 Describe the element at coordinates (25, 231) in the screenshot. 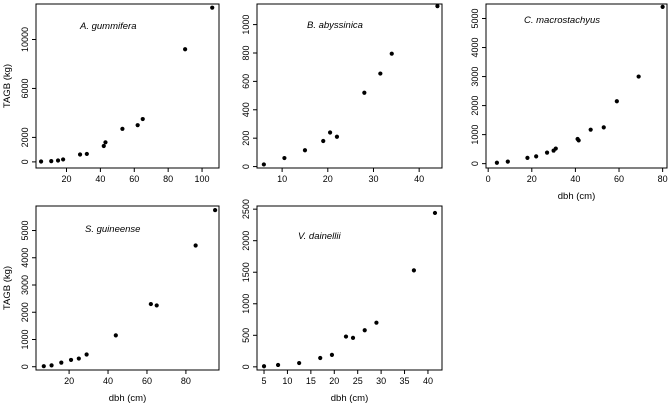

I see `y-tick-label: 5000` at that location.